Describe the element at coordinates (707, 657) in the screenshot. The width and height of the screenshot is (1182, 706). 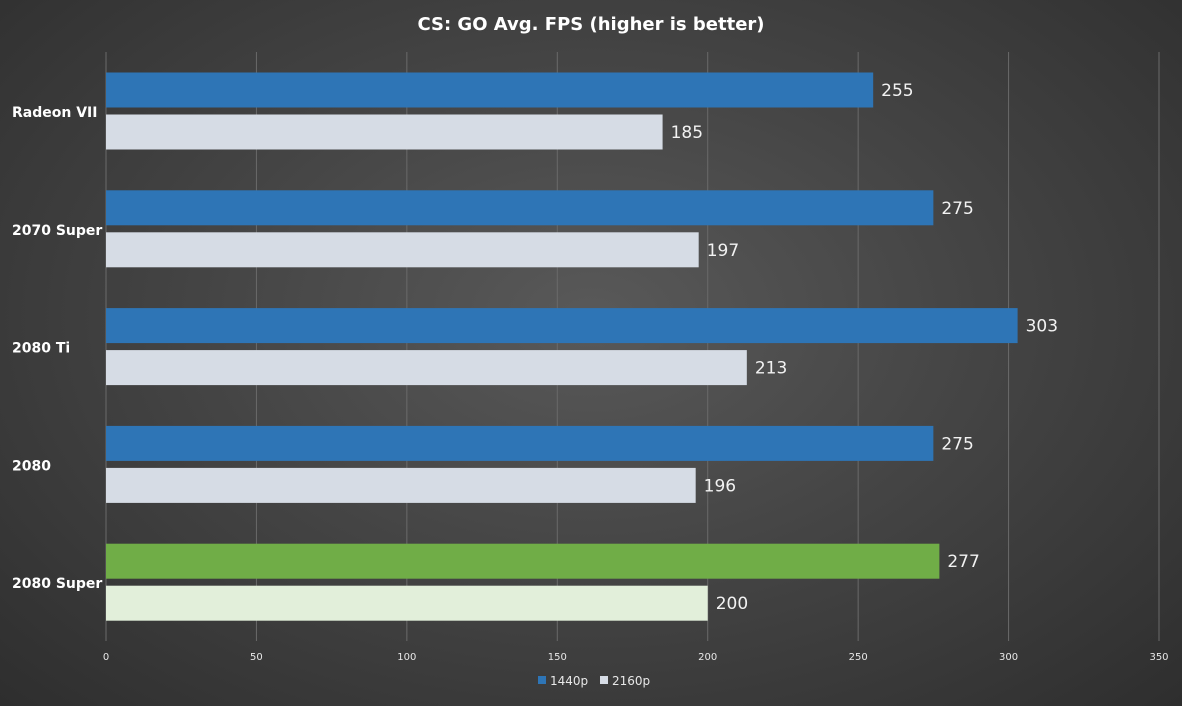
I see `x-tick-label: 200` at that location.